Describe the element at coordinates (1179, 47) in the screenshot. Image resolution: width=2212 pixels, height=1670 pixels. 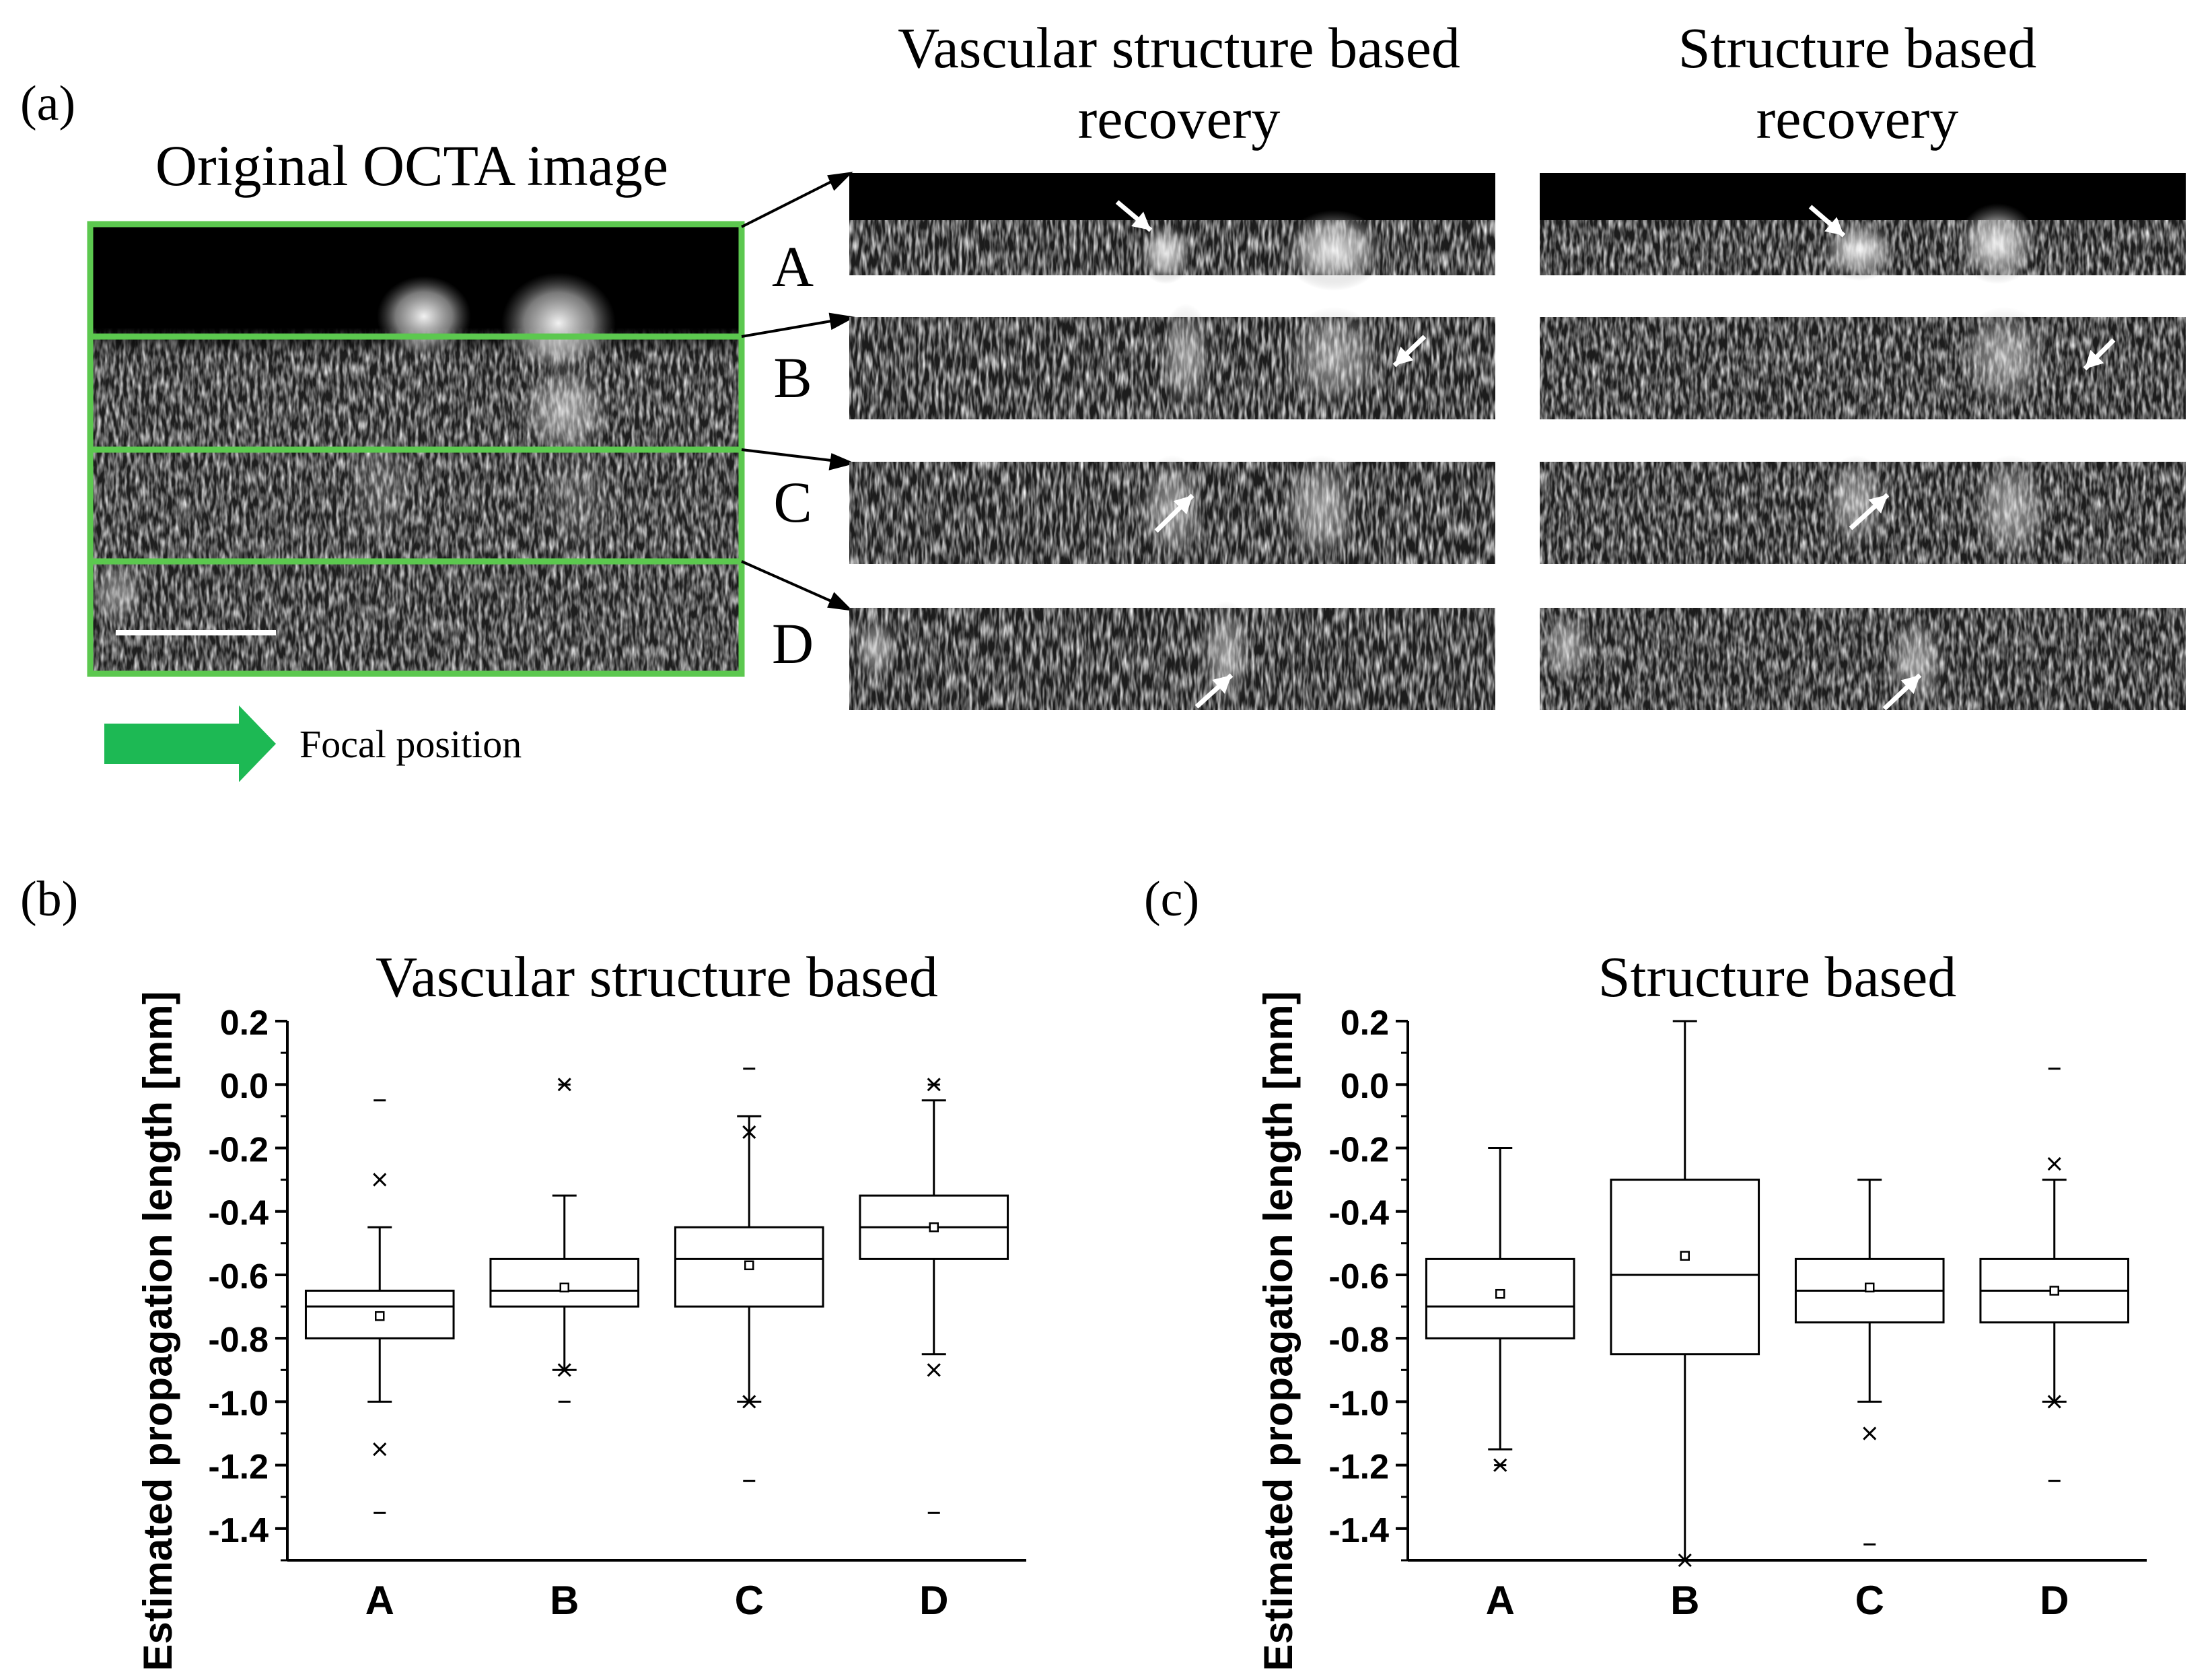
I see `vascular-recovery-title-line1: Vascular structure based` at that location.